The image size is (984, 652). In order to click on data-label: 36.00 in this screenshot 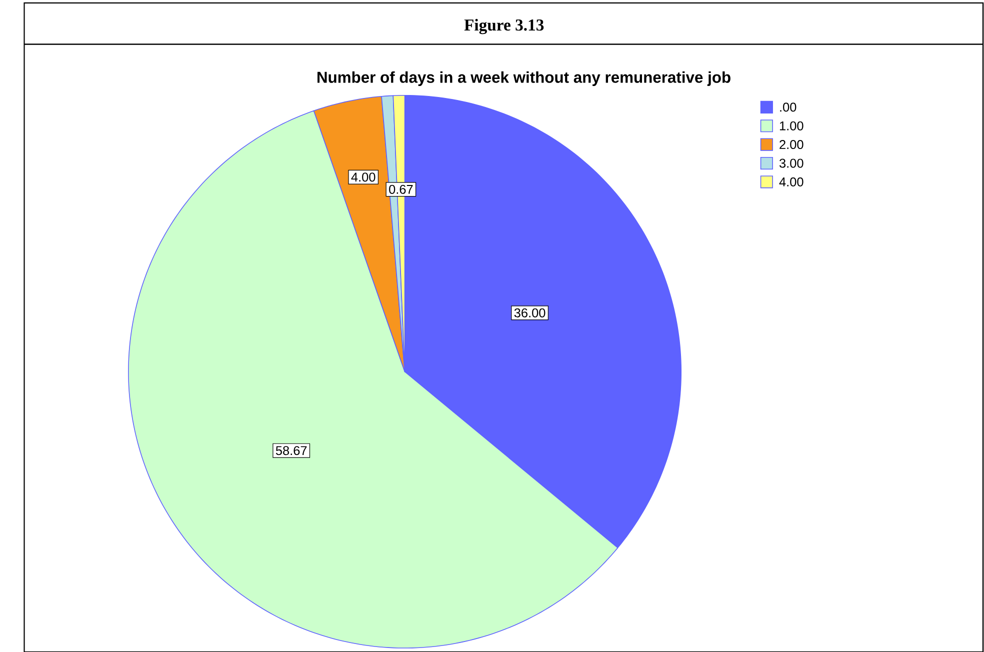, I will do `click(530, 313)`.